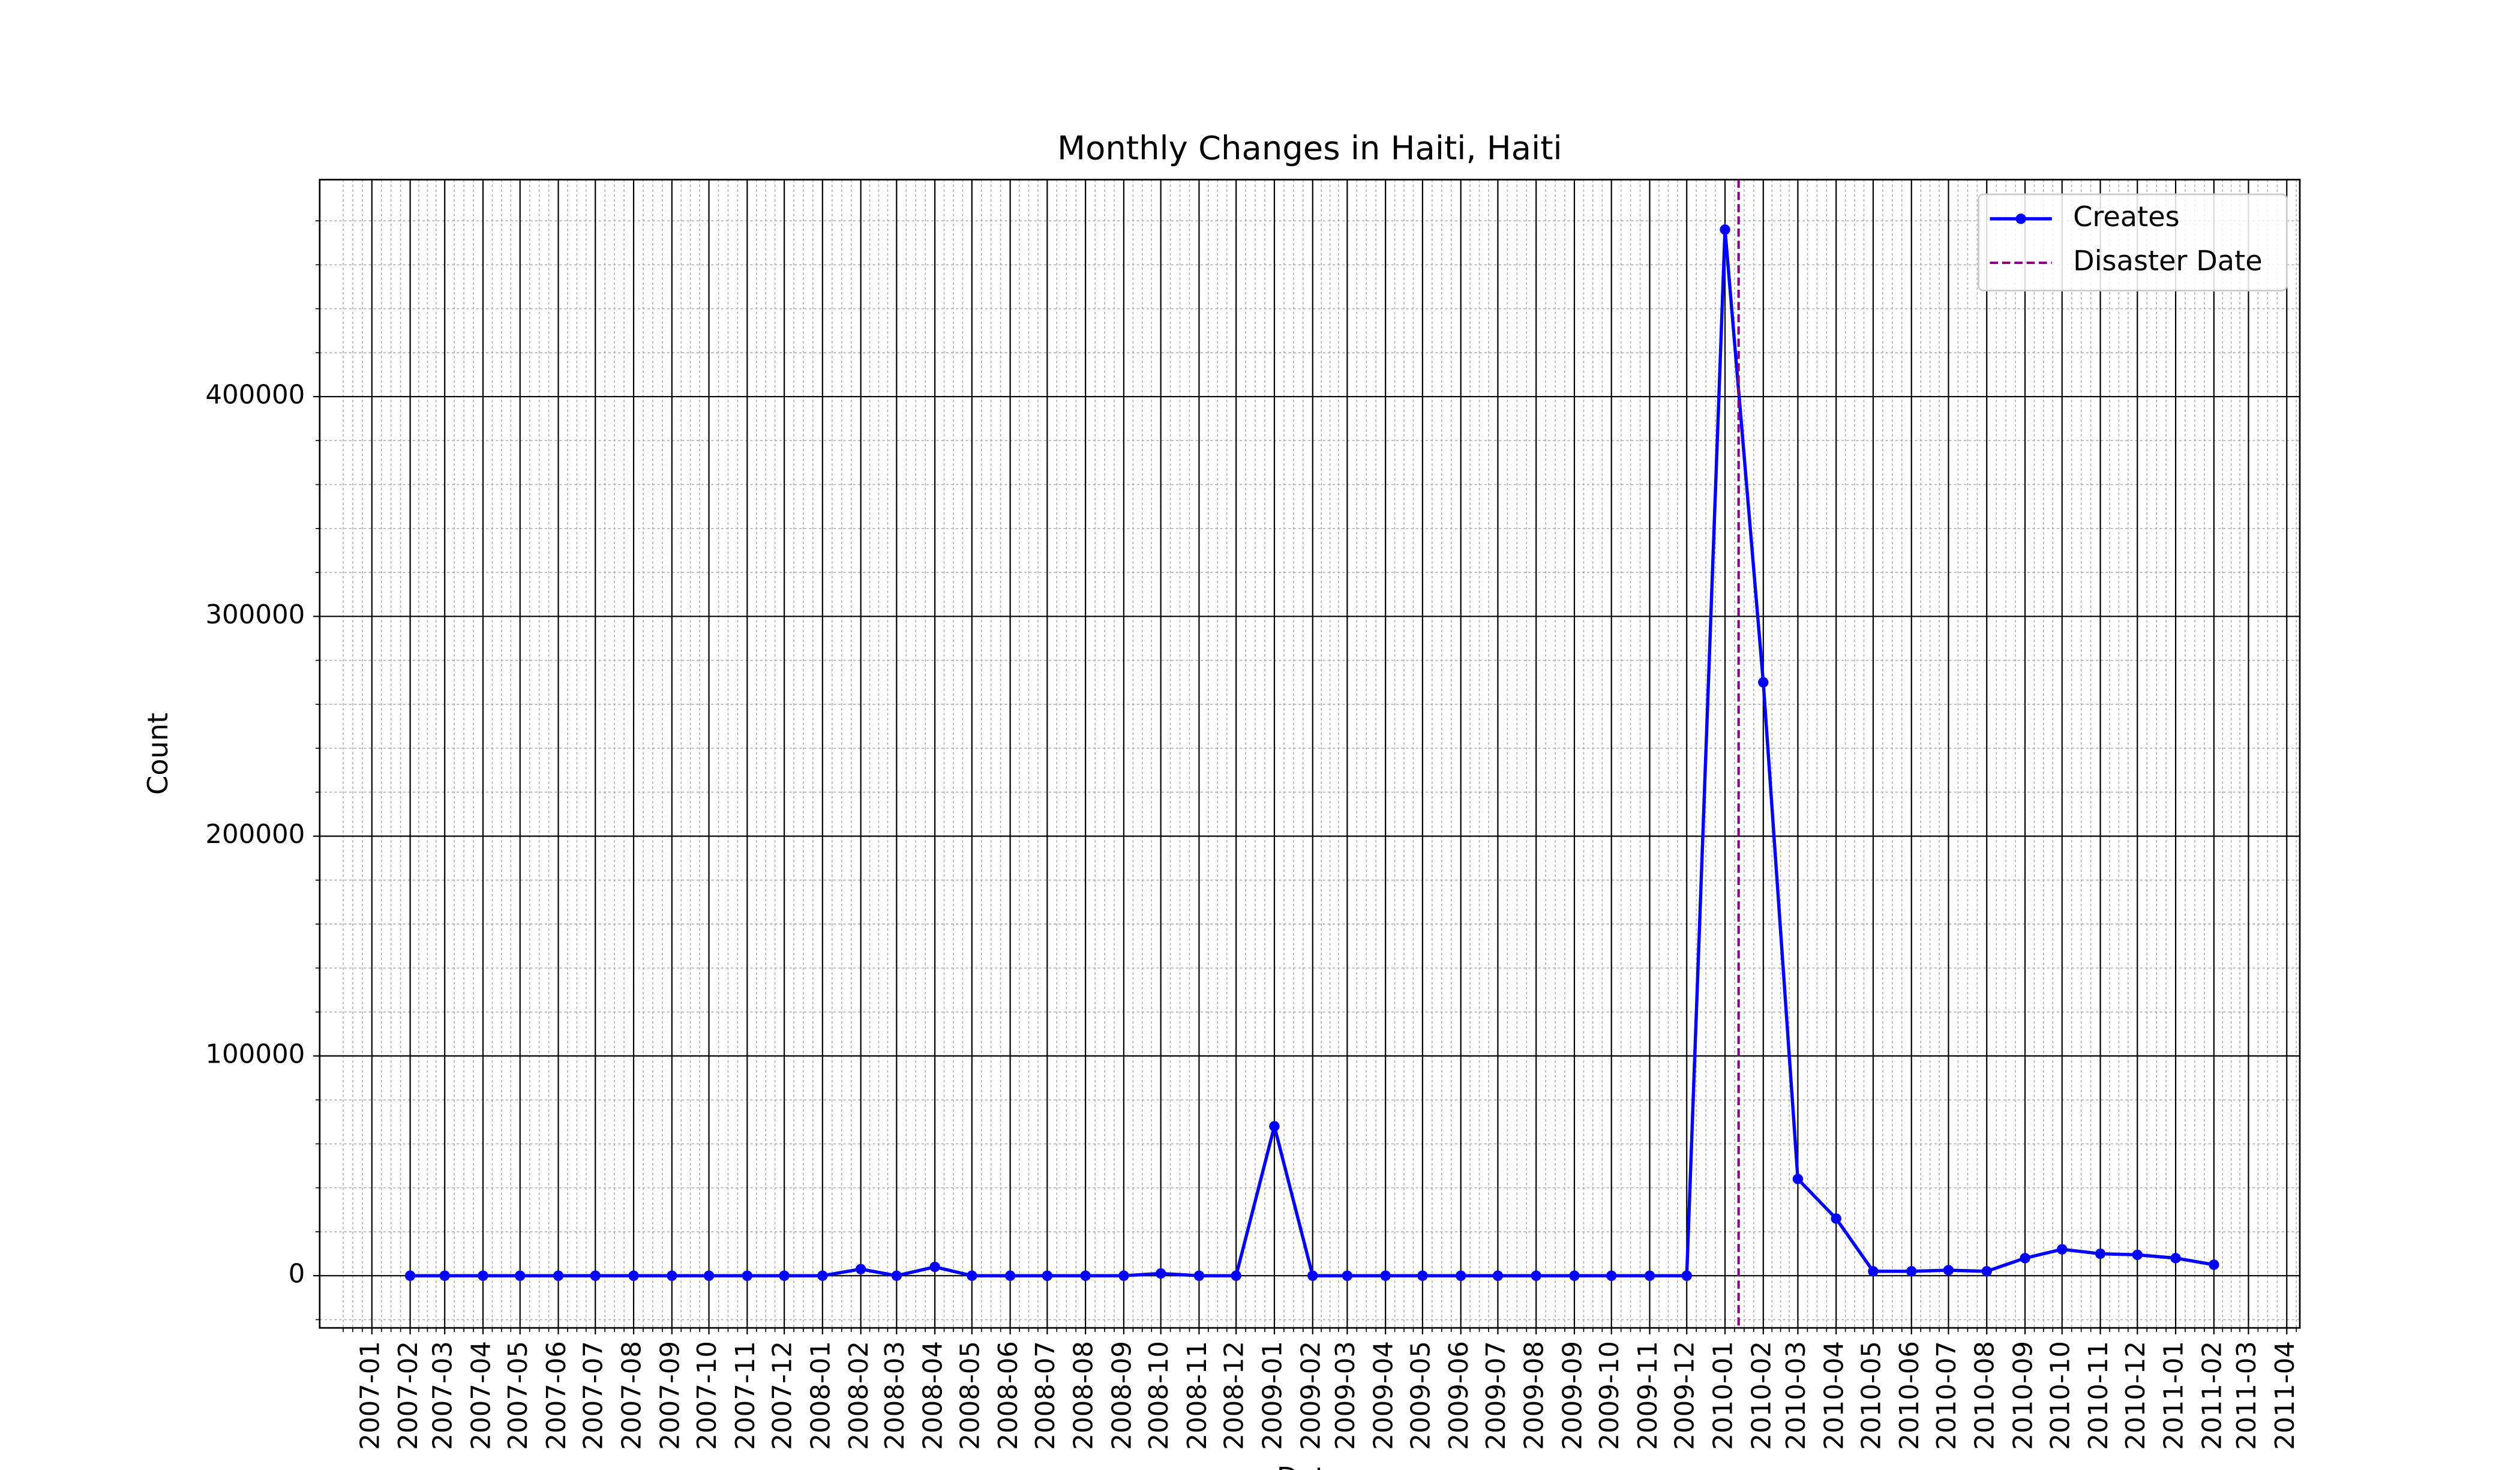  Describe the element at coordinates (1122, 1395) in the screenshot. I see `x-tick-label: 2008-09` at that location.